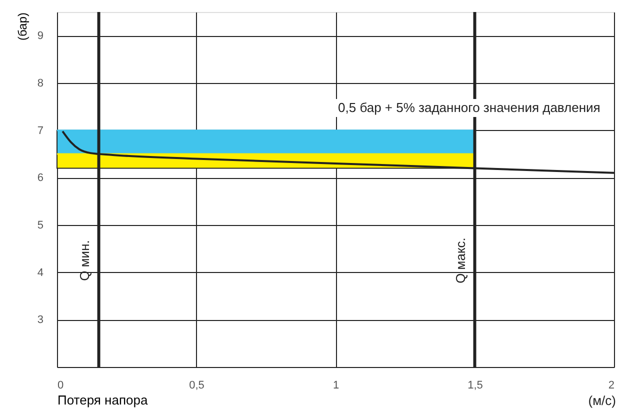 The height and width of the screenshot is (412, 620). Describe the element at coordinates (196, 386) in the screenshot. I see `x-tick-label: 0,5` at that location.